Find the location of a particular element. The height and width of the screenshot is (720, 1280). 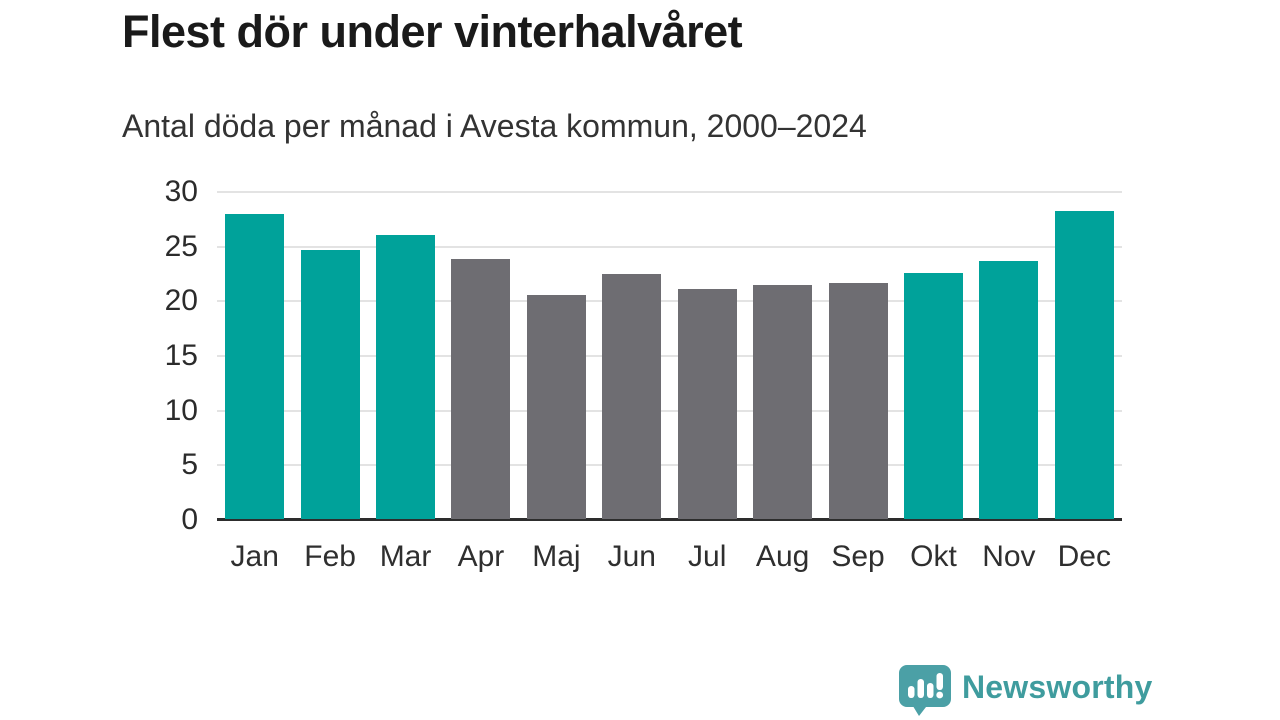

x-axis: Jan Feb Mar Apr Maj Jun Jul Aug Sep Okt Nov Dec is located at coordinates (669, 560).